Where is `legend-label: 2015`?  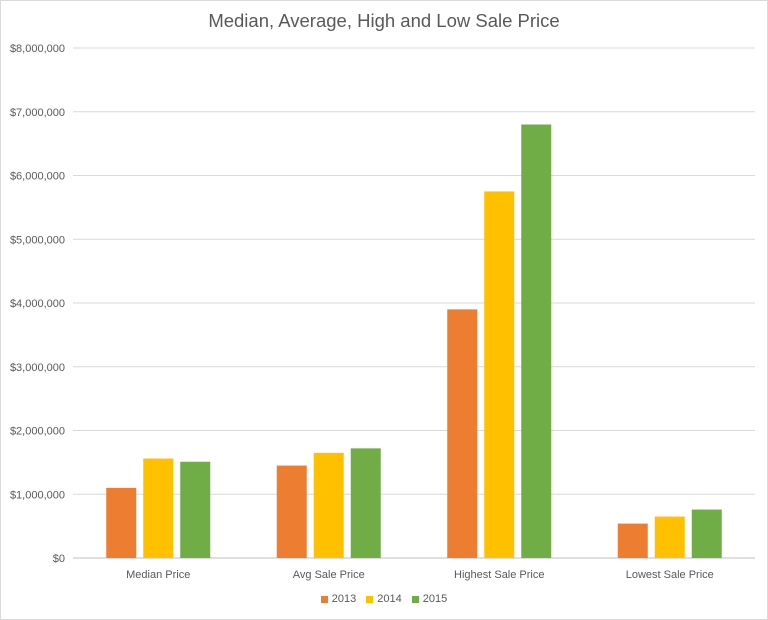 legend-label: 2015 is located at coordinates (435, 599).